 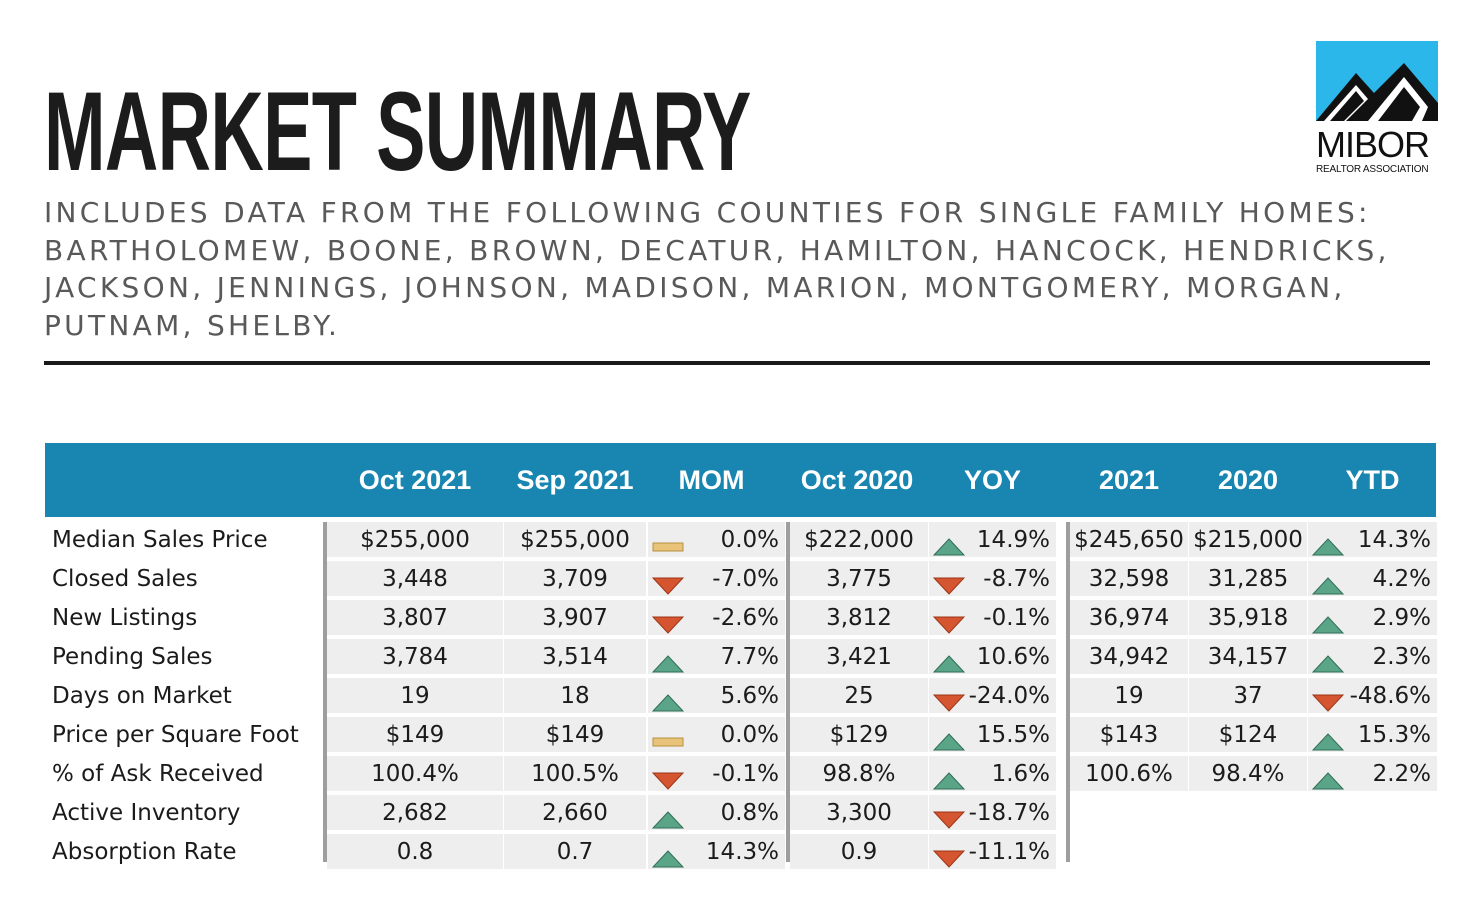 I want to click on cell-oct-2020: 3,421, so click(x=859, y=656).